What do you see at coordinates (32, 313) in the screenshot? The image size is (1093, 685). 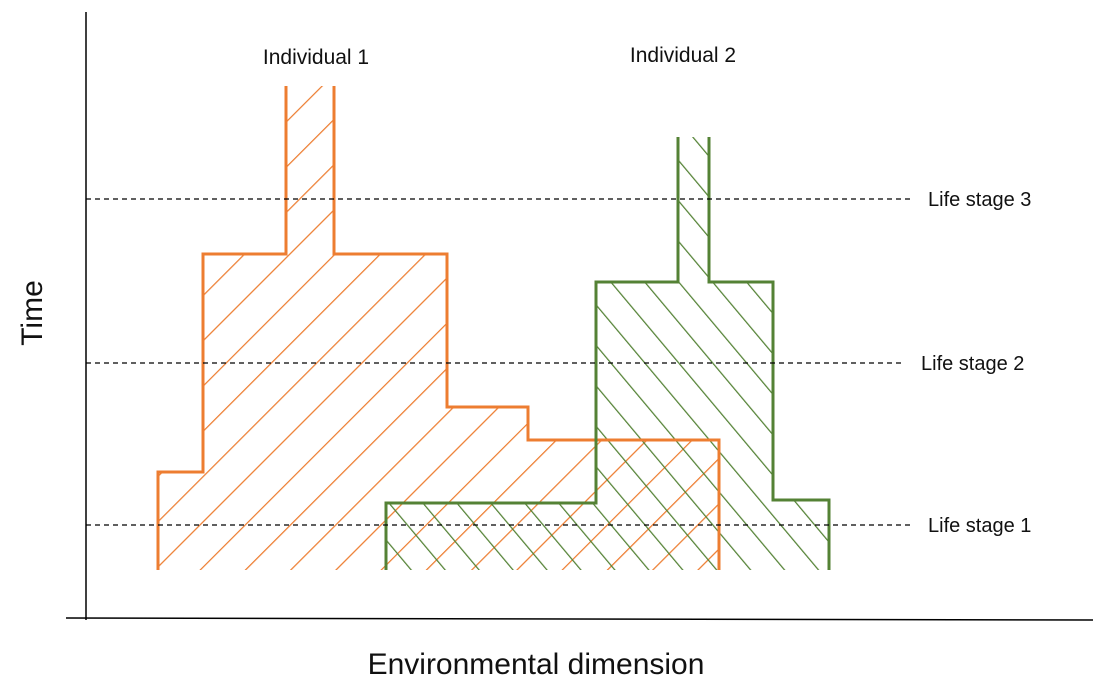 I see `y-axis-title: Time` at bounding box center [32, 313].